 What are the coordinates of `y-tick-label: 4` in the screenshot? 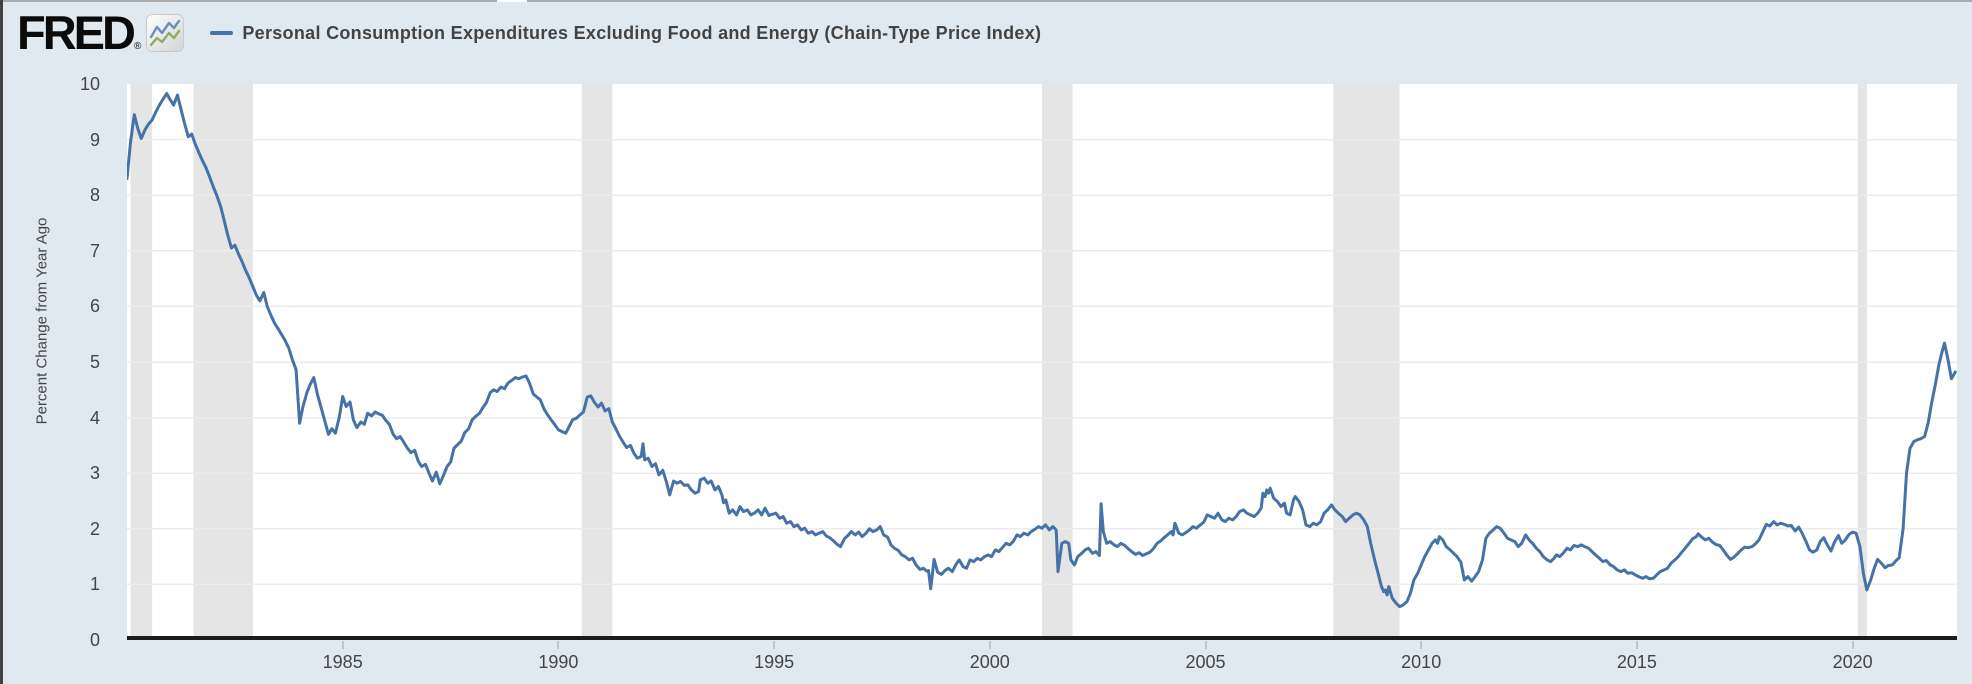 It's located at (94, 417).